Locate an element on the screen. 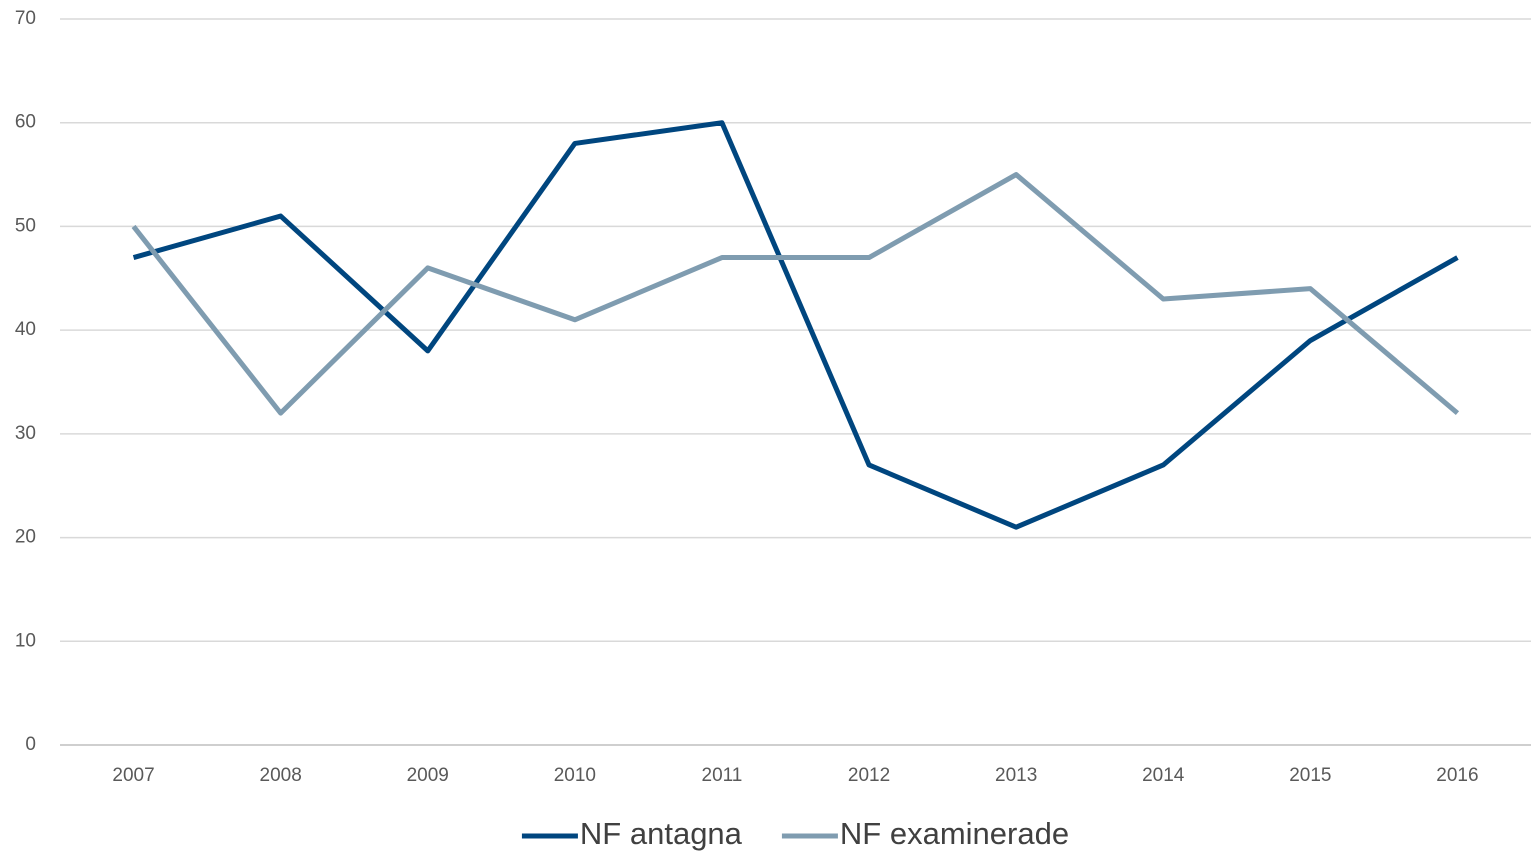  y-tick-label: 10 is located at coordinates (25, 640).